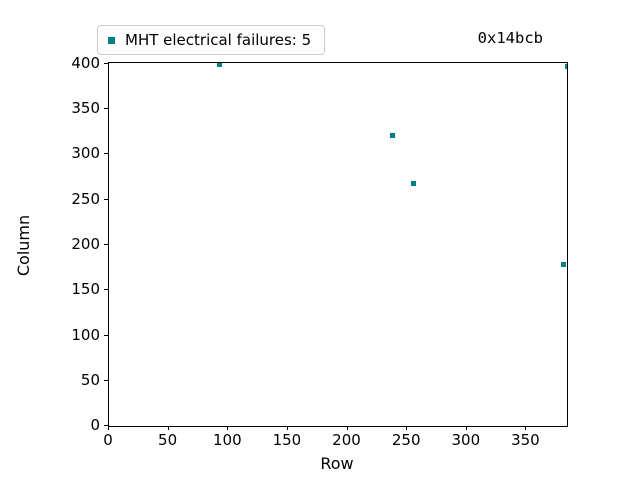 The width and height of the screenshot is (640, 480). What do you see at coordinates (406, 440) in the screenshot?
I see `x-tick-label: 250` at bounding box center [406, 440].